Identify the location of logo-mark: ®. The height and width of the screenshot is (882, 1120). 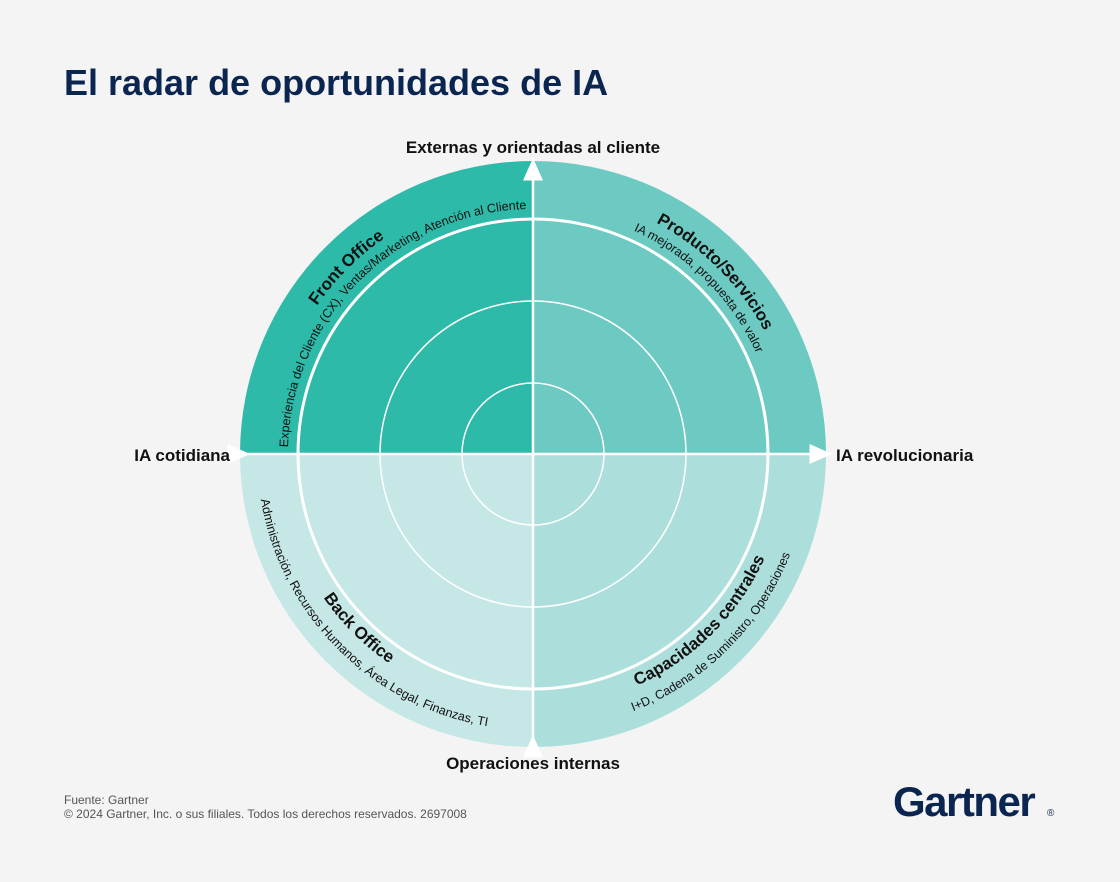
(1051, 813).